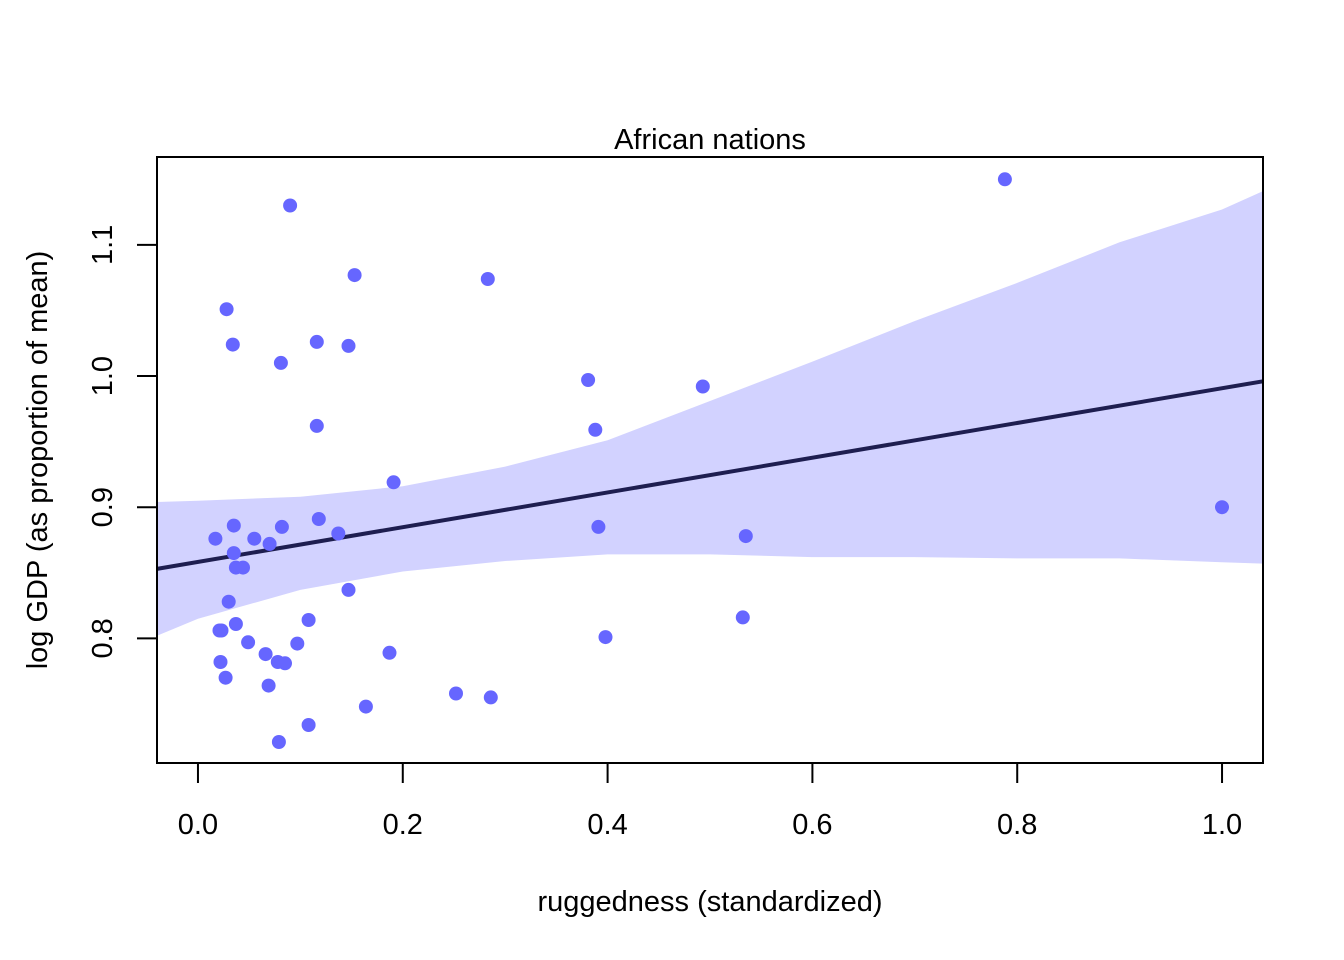  Describe the element at coordinates (38, 460) in the screenshot. I see `y-axis-title: log GDP (as proportion of mean)` at that location.